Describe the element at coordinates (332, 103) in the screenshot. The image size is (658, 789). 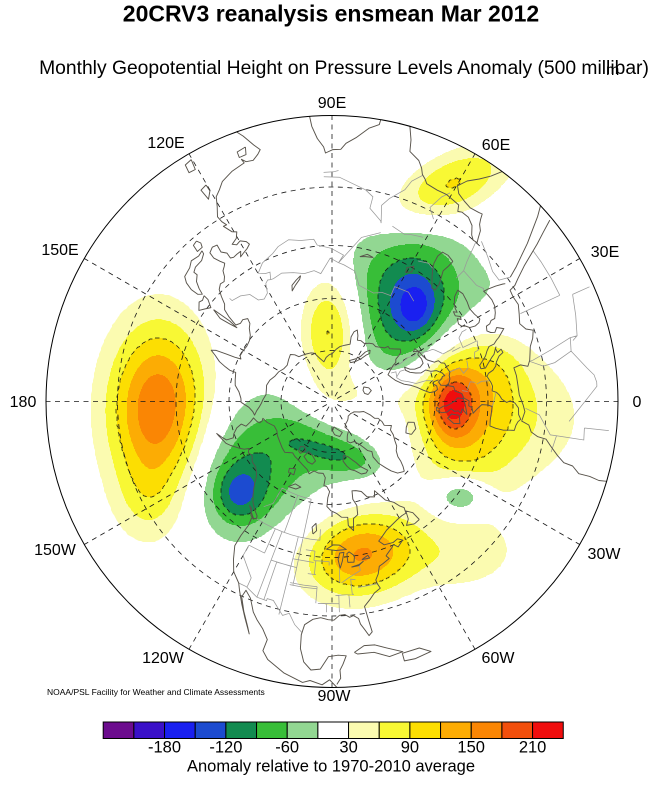
I see `svg-text: 90E` at that location.